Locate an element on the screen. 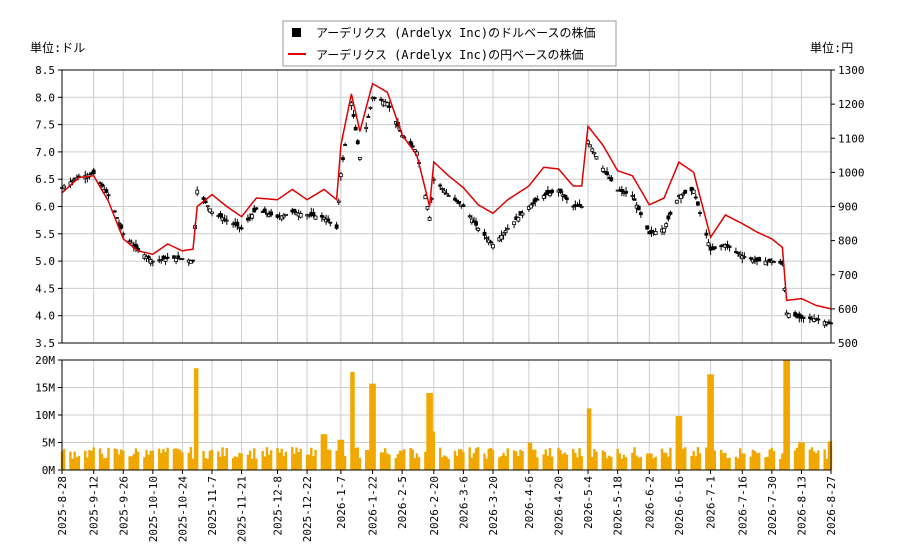  x-tick-label: 2025-12-8 is located at coordinates (277, 506).